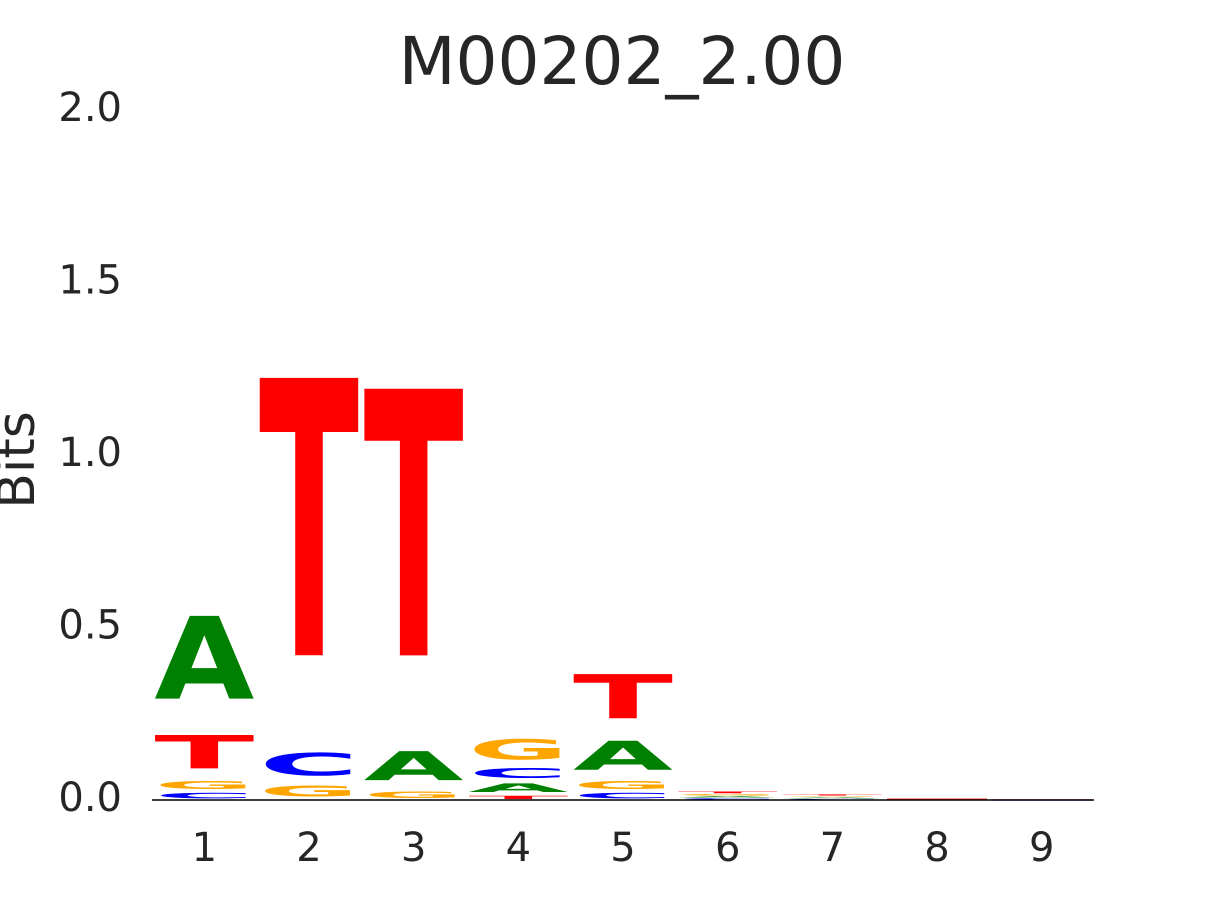  I want to click on logo-letter-sliver, so click(937, 799).